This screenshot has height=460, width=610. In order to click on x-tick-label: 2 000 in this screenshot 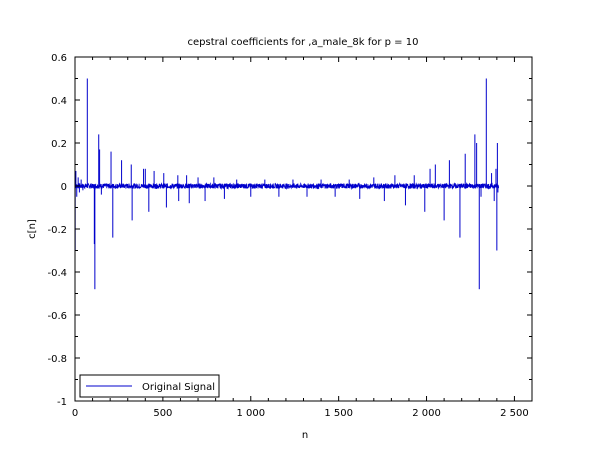, I will do `click(426, 413)`.